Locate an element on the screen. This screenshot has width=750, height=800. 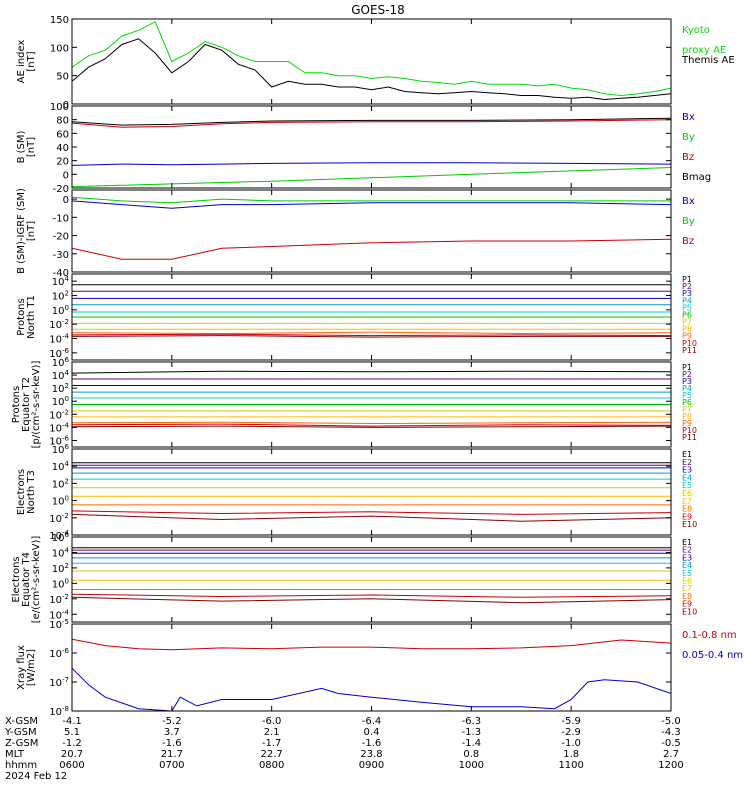
series-line-bmag is located at coordinates (371, 121).